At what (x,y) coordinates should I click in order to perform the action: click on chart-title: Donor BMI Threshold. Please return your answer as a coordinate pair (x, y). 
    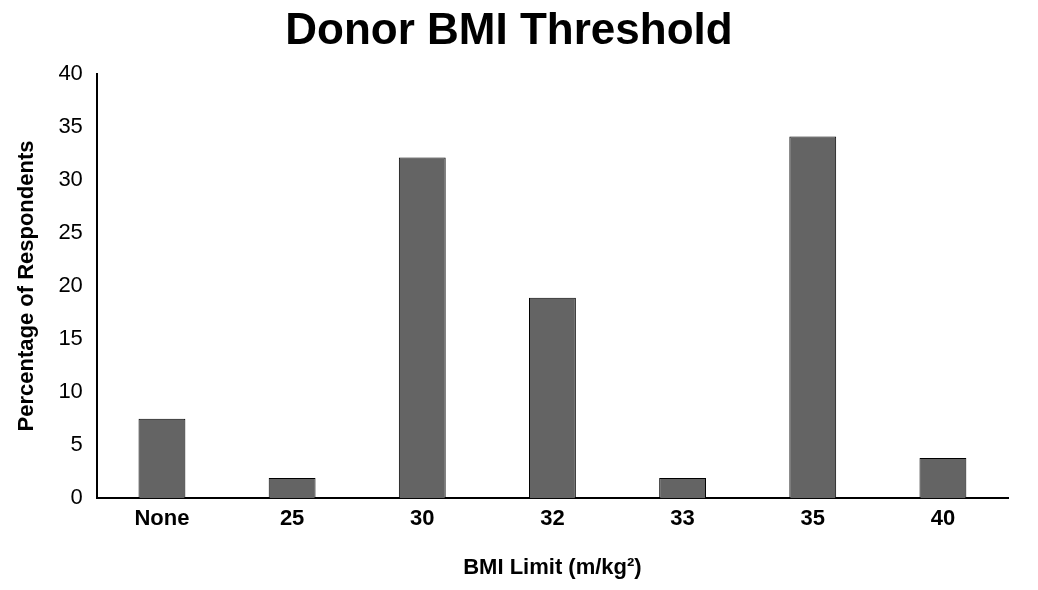
    Looking at the image, I should click on (509, 28).